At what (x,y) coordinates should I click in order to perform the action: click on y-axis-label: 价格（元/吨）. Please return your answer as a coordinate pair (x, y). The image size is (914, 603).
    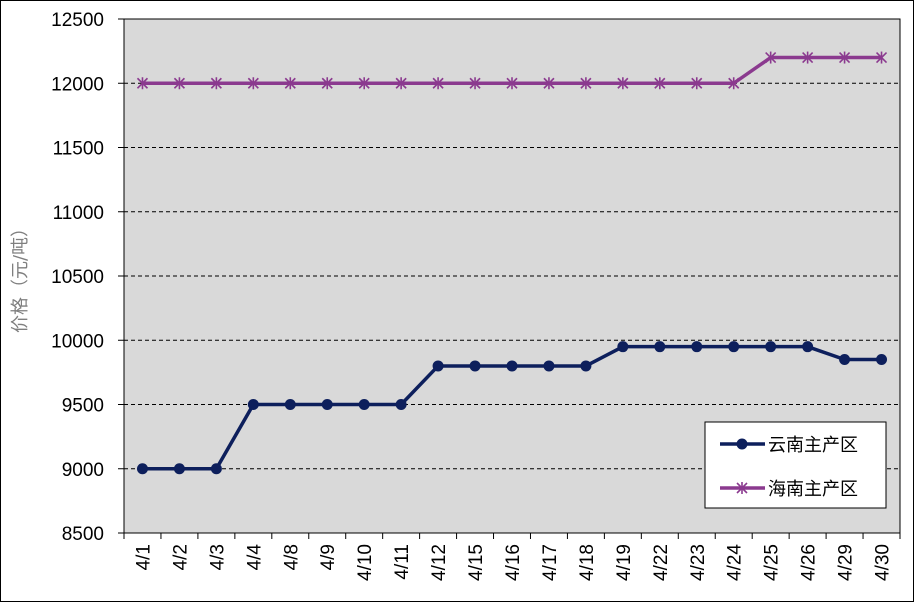
    Looking at the image, I should click on (20, 276).